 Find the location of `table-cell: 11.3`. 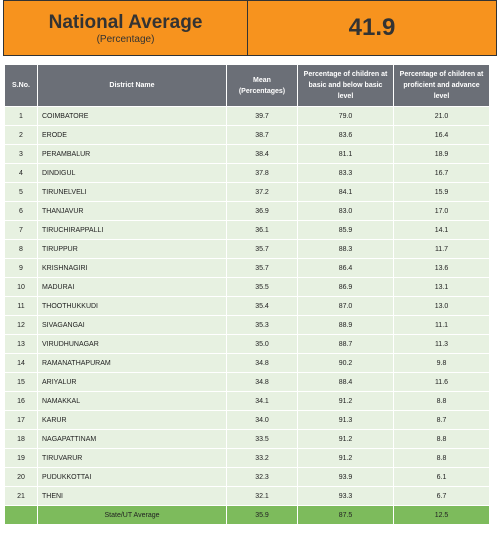

table-cell: 11.3 is located at coordinates (441, 344).